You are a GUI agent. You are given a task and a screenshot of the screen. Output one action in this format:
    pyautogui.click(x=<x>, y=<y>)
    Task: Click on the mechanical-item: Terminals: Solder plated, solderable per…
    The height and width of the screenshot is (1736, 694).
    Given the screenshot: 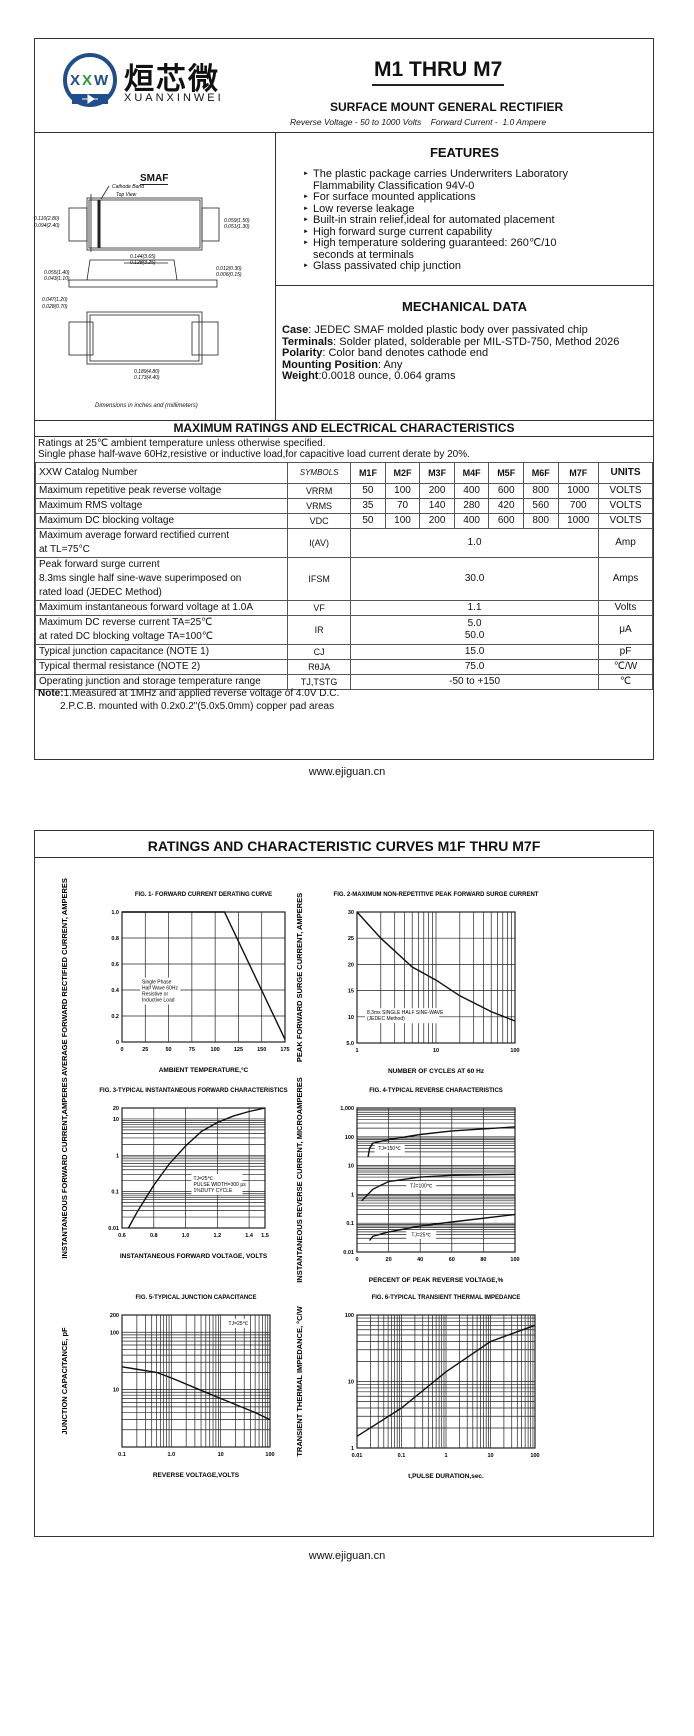 What is the action you would take?
    pyautogui.click(x=451, y=341)
    